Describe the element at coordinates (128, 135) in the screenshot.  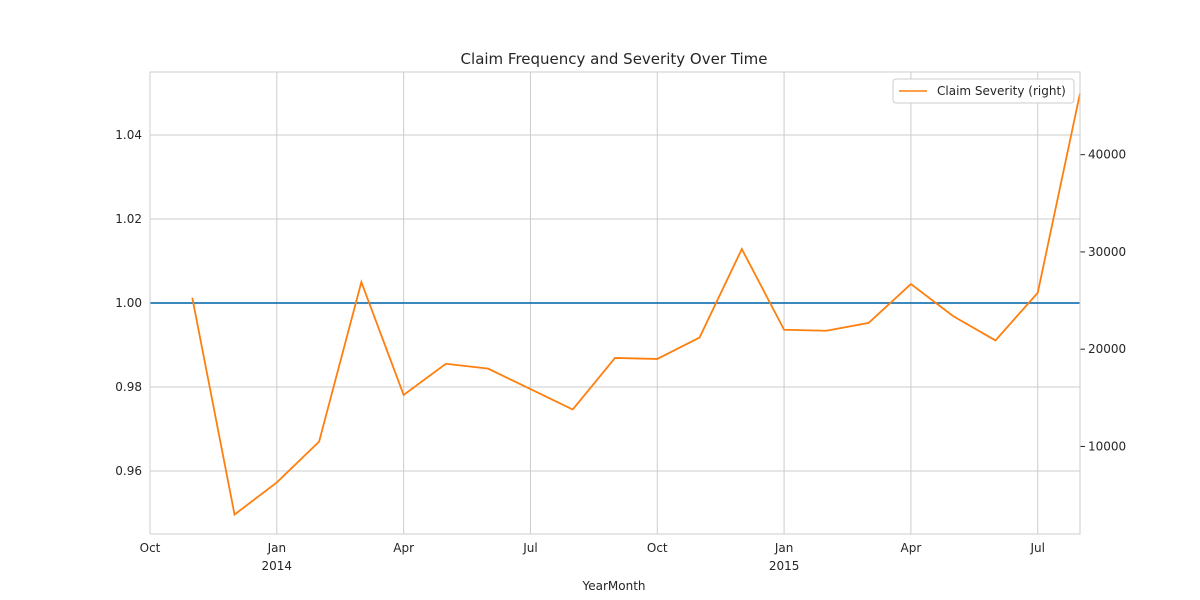
I see `y-left-tick-label: 1.04` at that location.